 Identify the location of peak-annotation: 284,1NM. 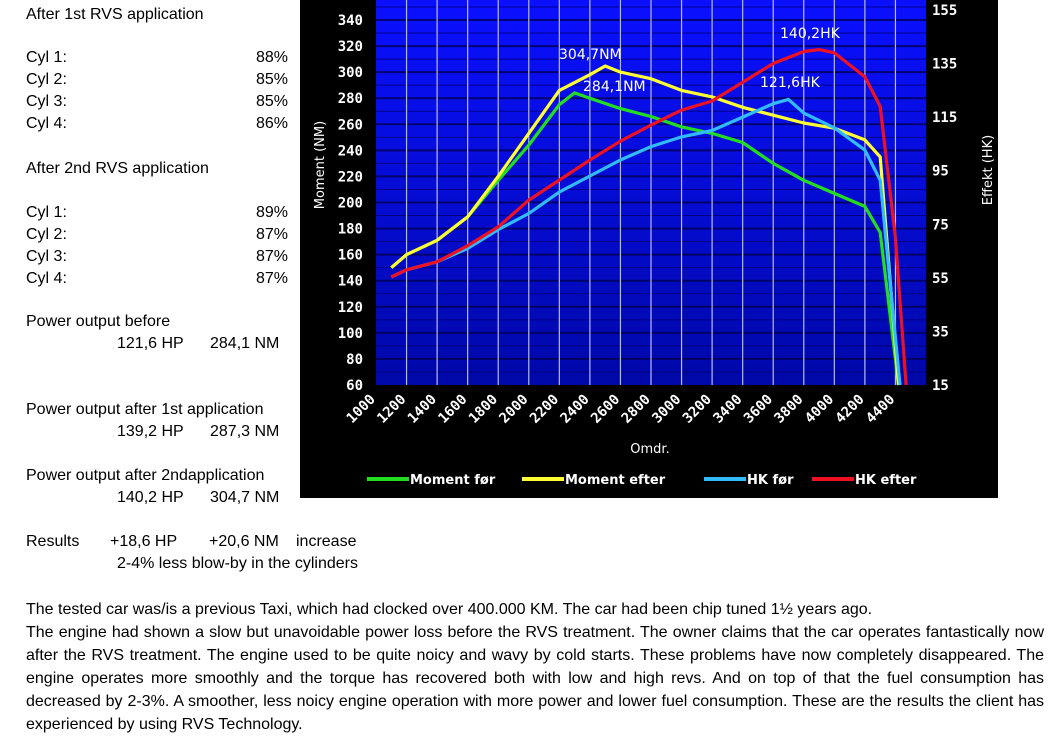
(614, 87).